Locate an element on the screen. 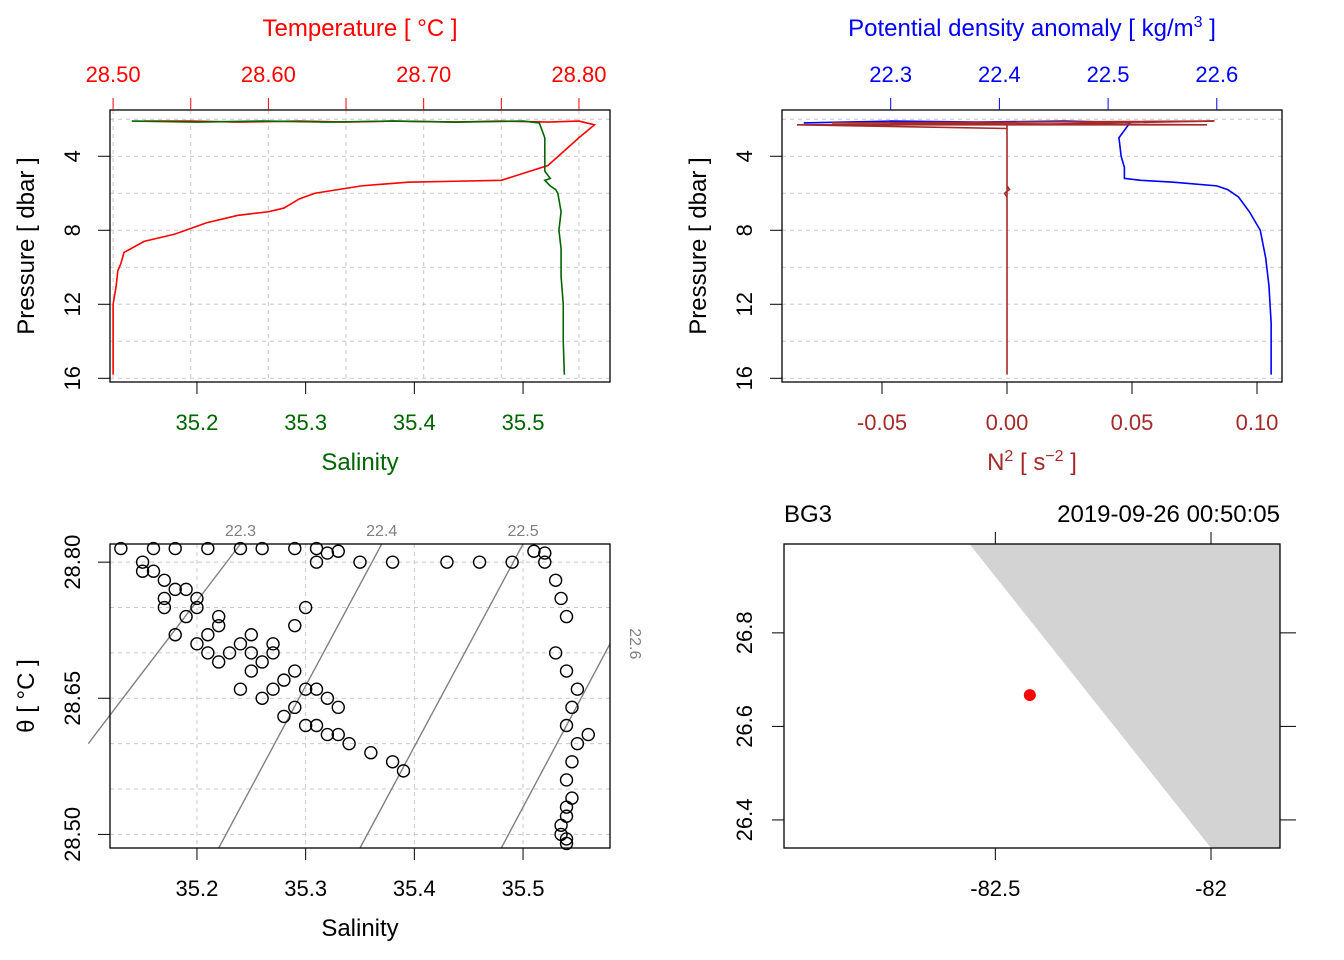  p1-frame is located at coordinates (360, 246).